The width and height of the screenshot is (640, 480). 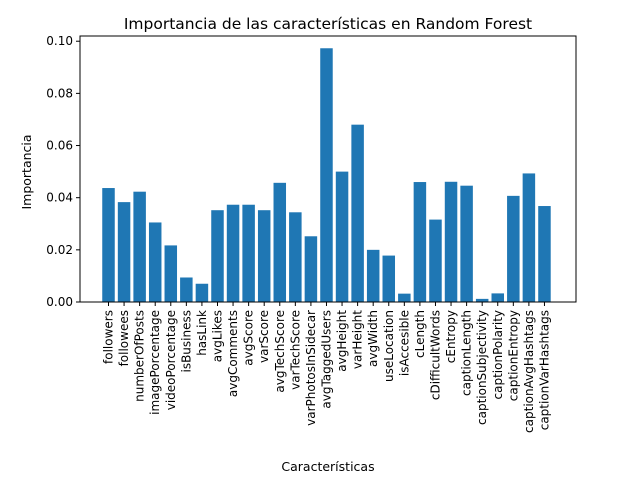 I want to click on y-tick-label-0.06: 0.06, so click(x=59, y=146).